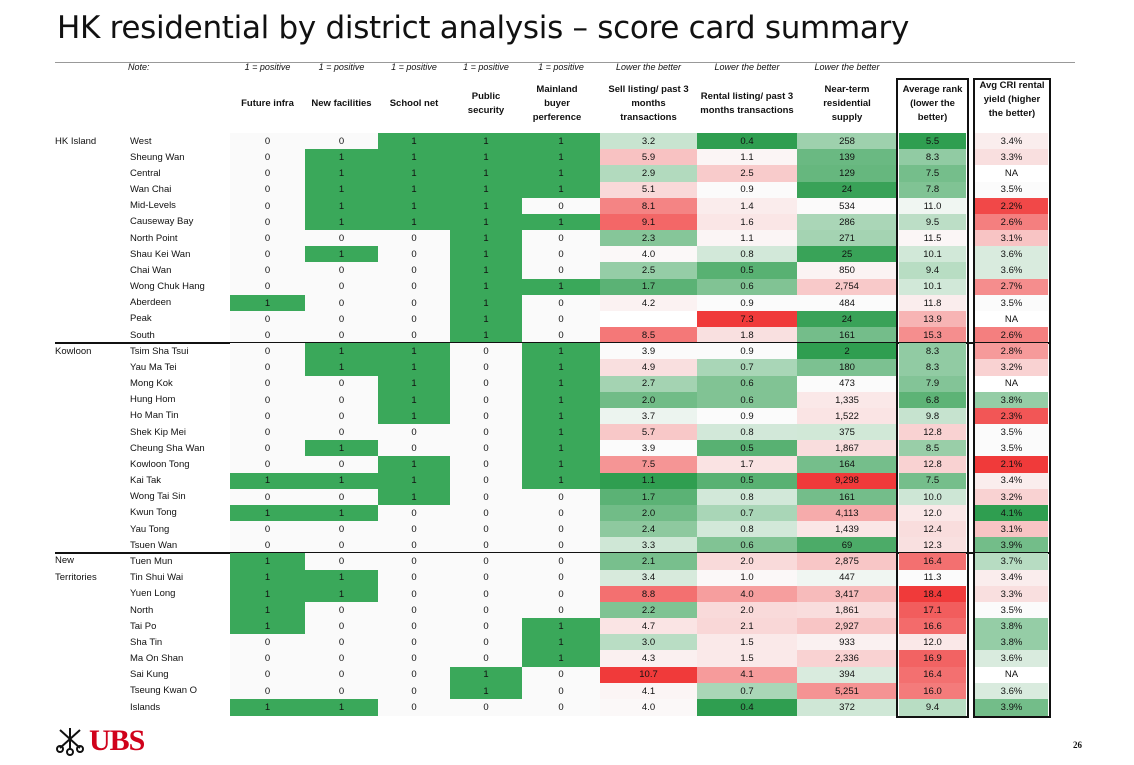  Describe the element at coordinates (648, 545) in the screenshot. I see `cell-sell-listing: 3.3` at that location.